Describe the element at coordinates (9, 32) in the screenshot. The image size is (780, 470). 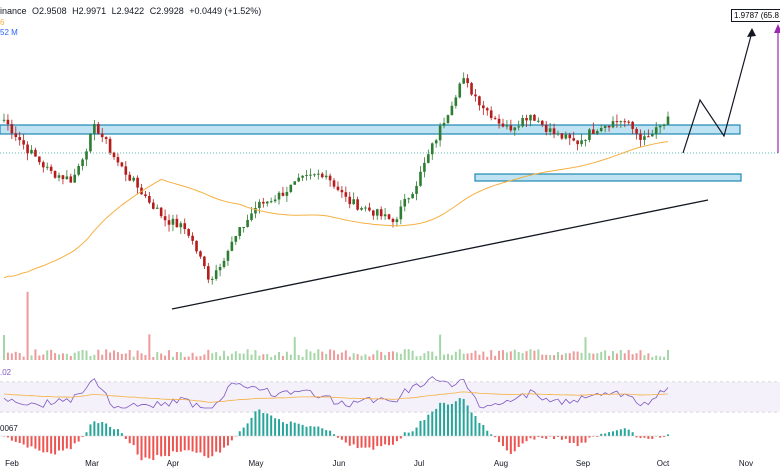
I see `volume-legend: 52 M` at that location.